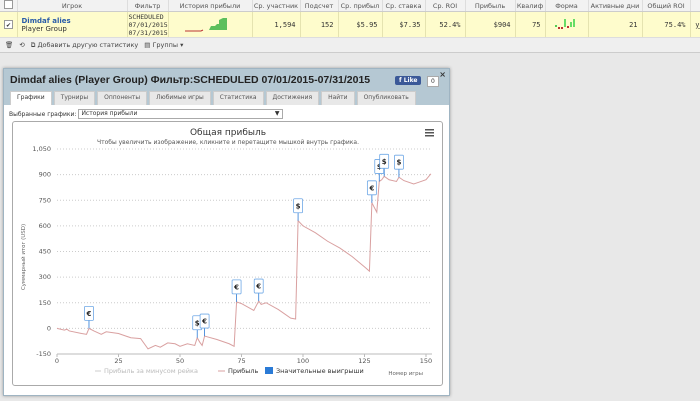  I want to click on add-stat-button: ⧉ Добавить другую статистику, so click(85, 45).